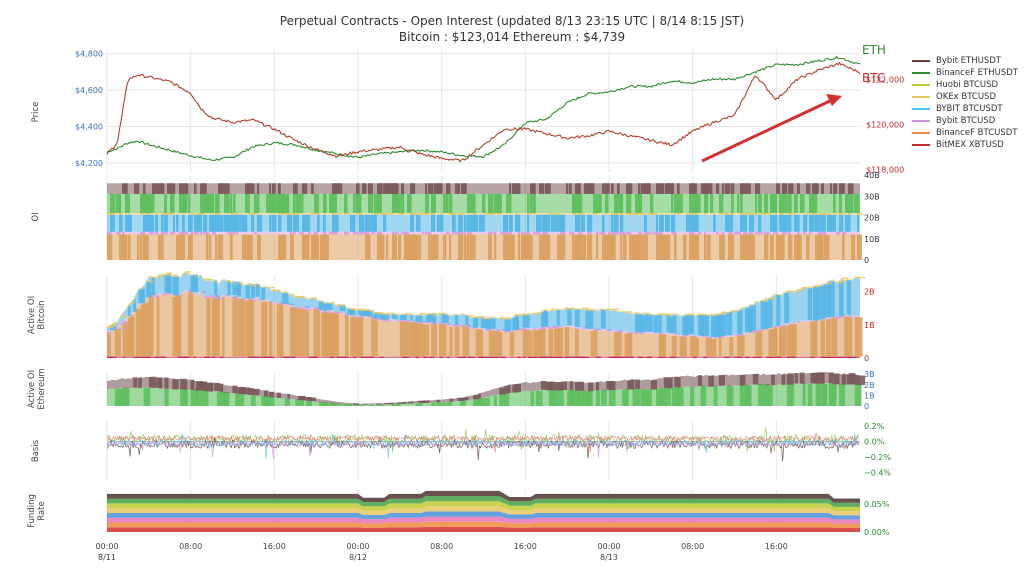 The image size is (1024, 576). Describe the element at coordinates (512, 37) in the screenshot. I see `price-subtitle: Bitcoin : $123,014 Ethereum : $4,739` at that location.